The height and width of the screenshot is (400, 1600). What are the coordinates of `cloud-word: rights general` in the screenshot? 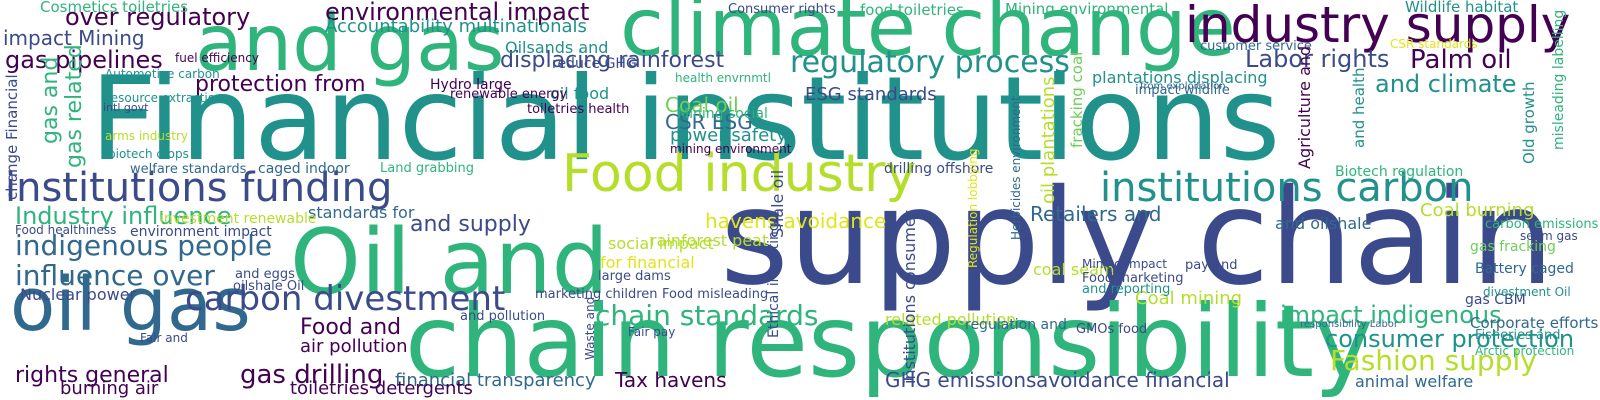 It's located at (92, 375).